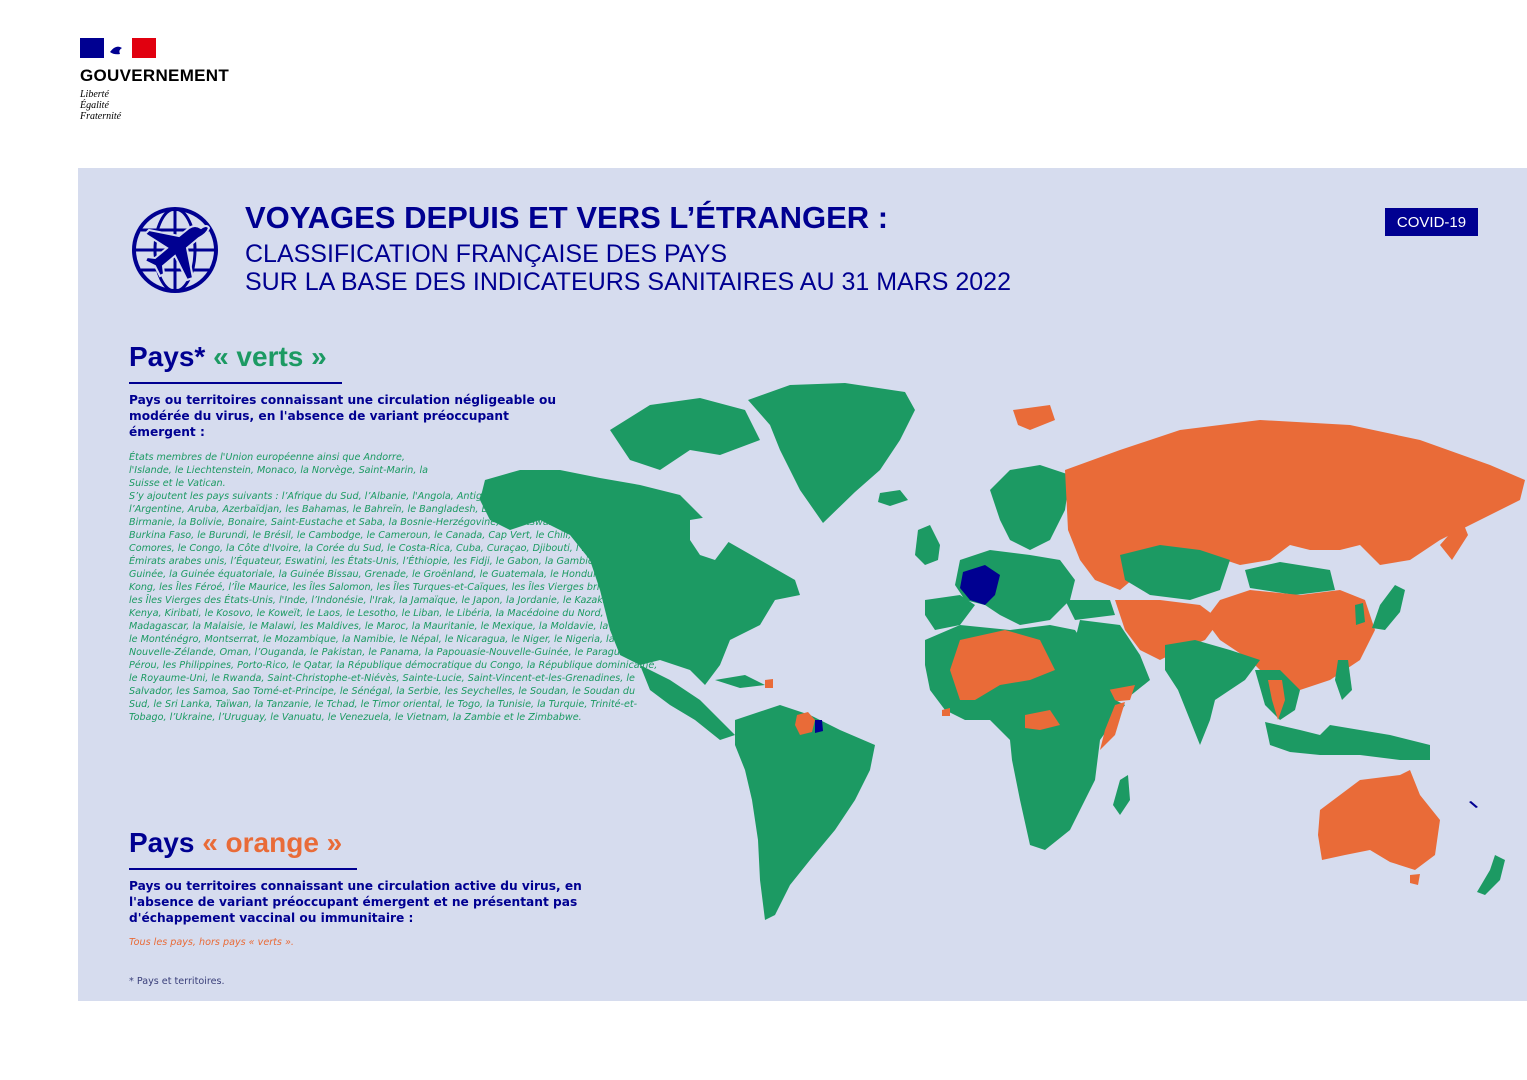  I want to click on green-section-title: Pays* « verts », so click(228, 357).